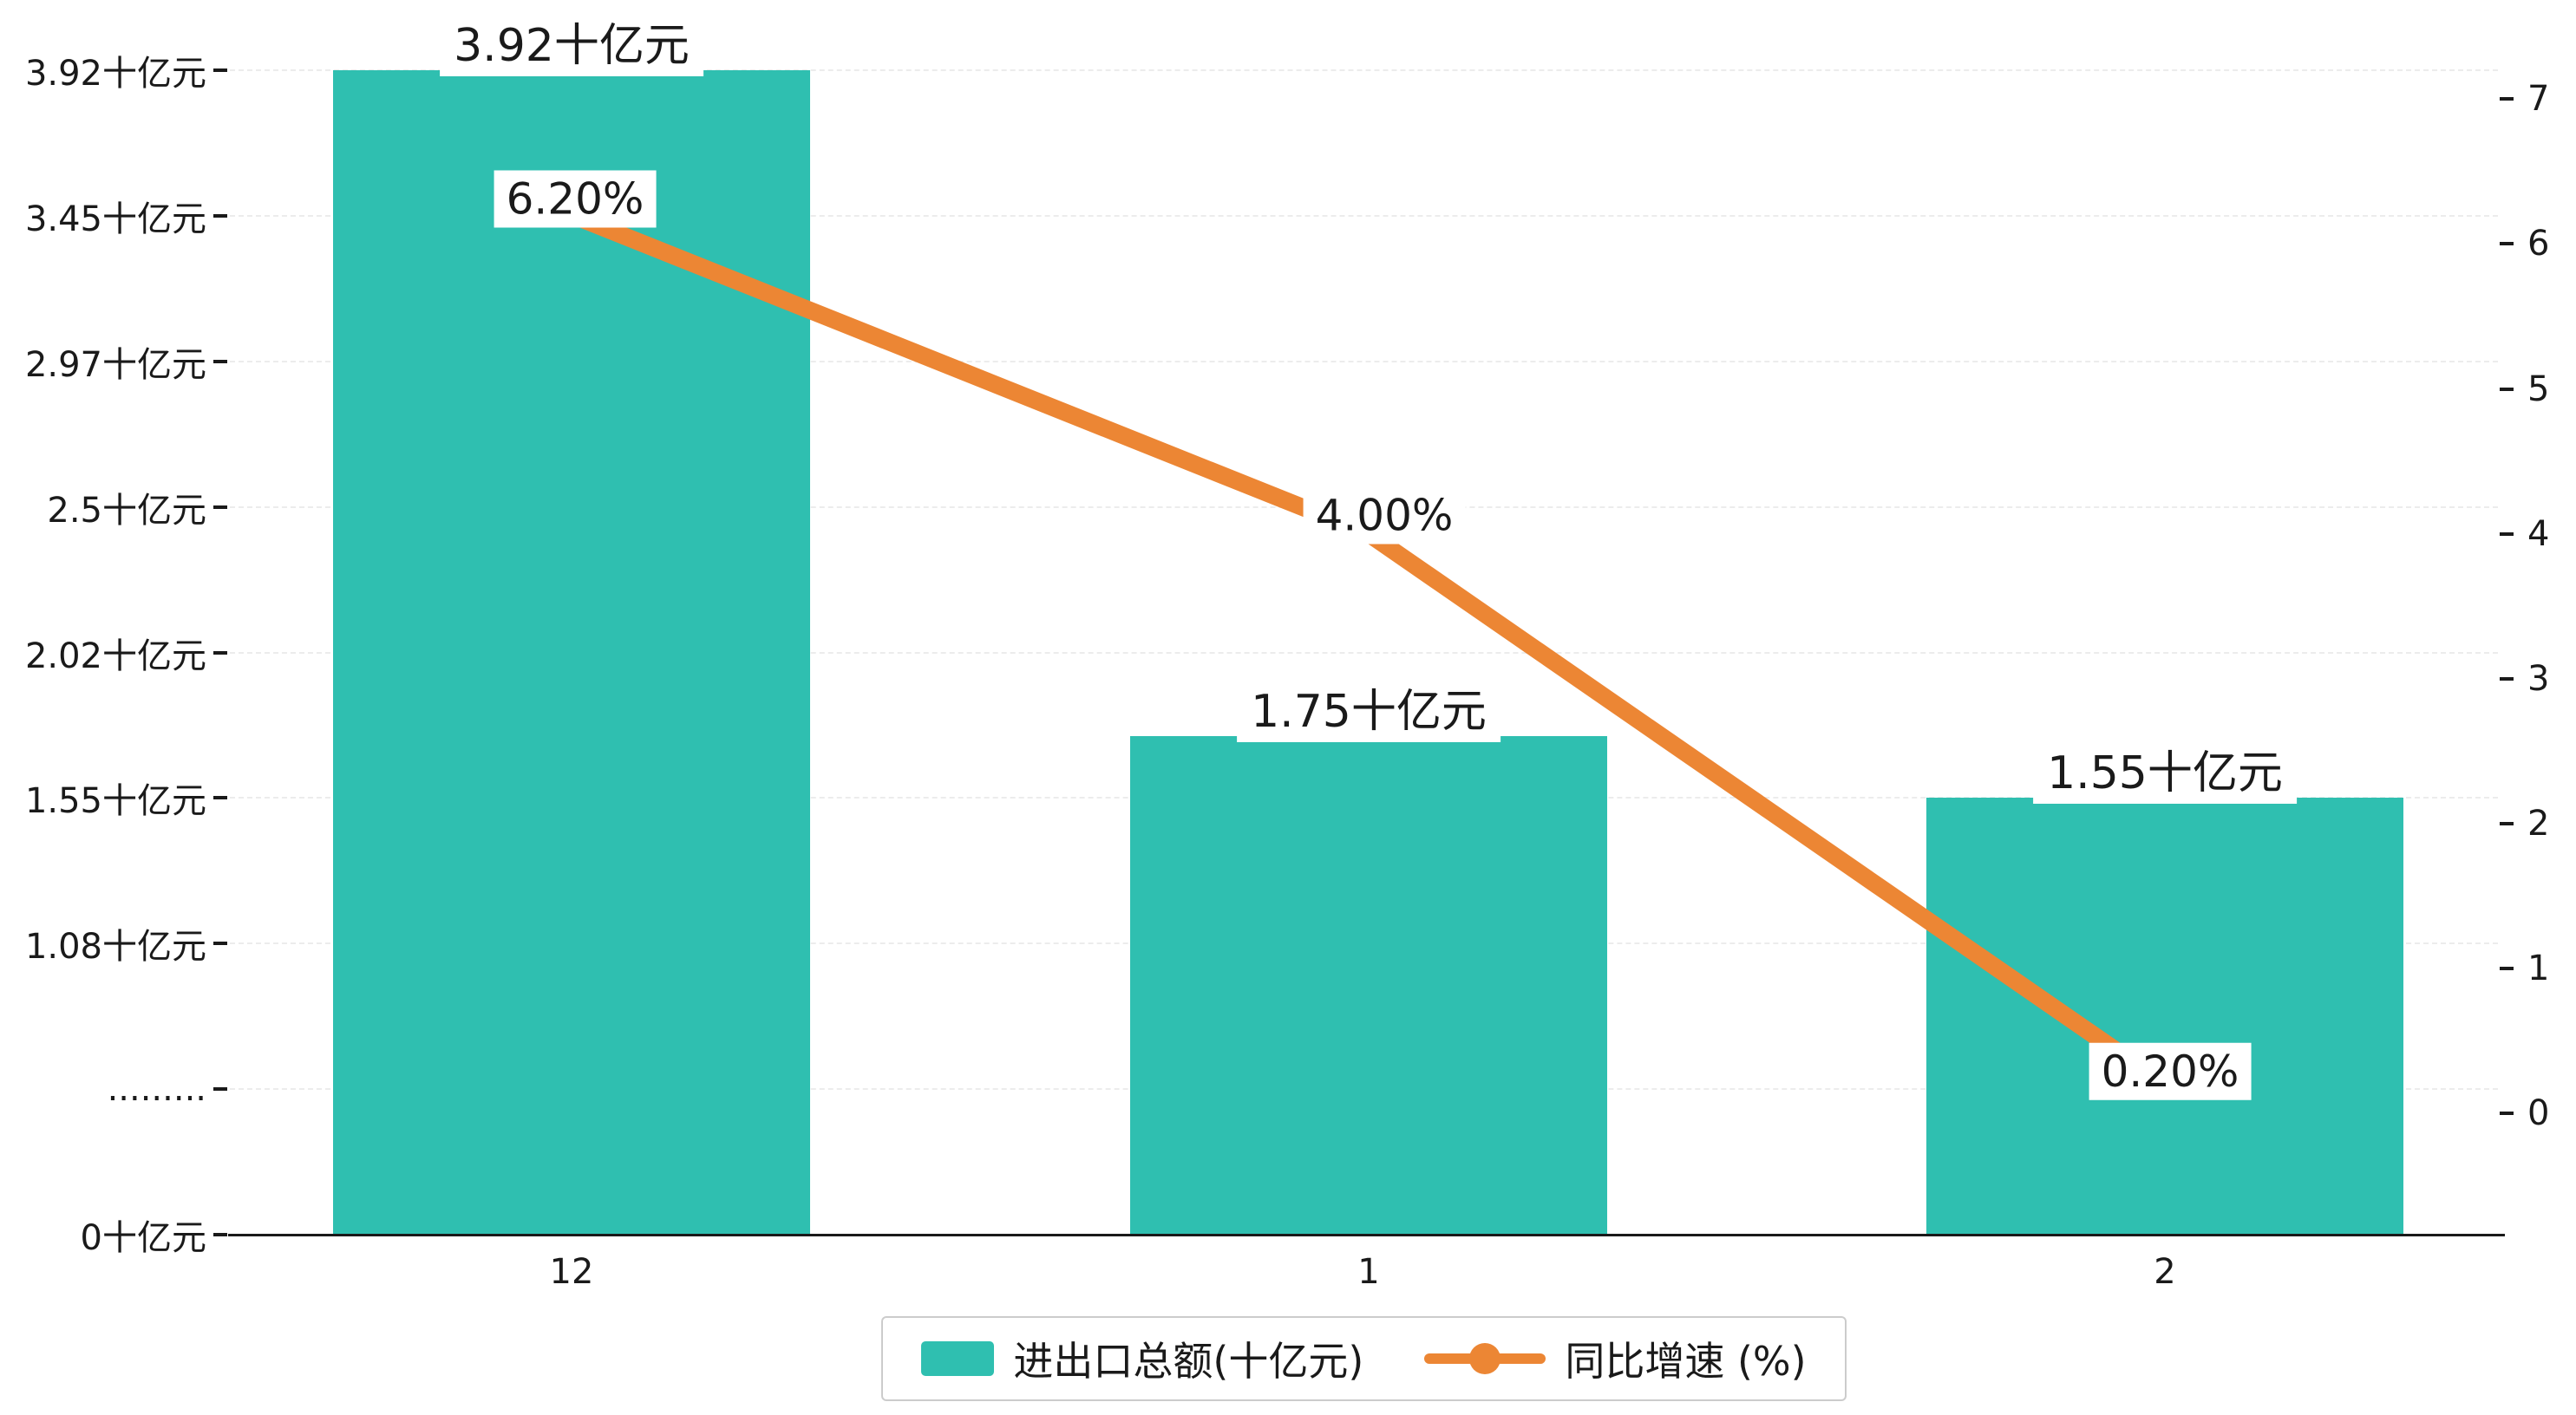  What do you see at coordinates (1188, 1361) in the screenshot?
I see `legend-label-bar-series: 进出口总额(十亿元)` at bounding box center [1188, 1361].